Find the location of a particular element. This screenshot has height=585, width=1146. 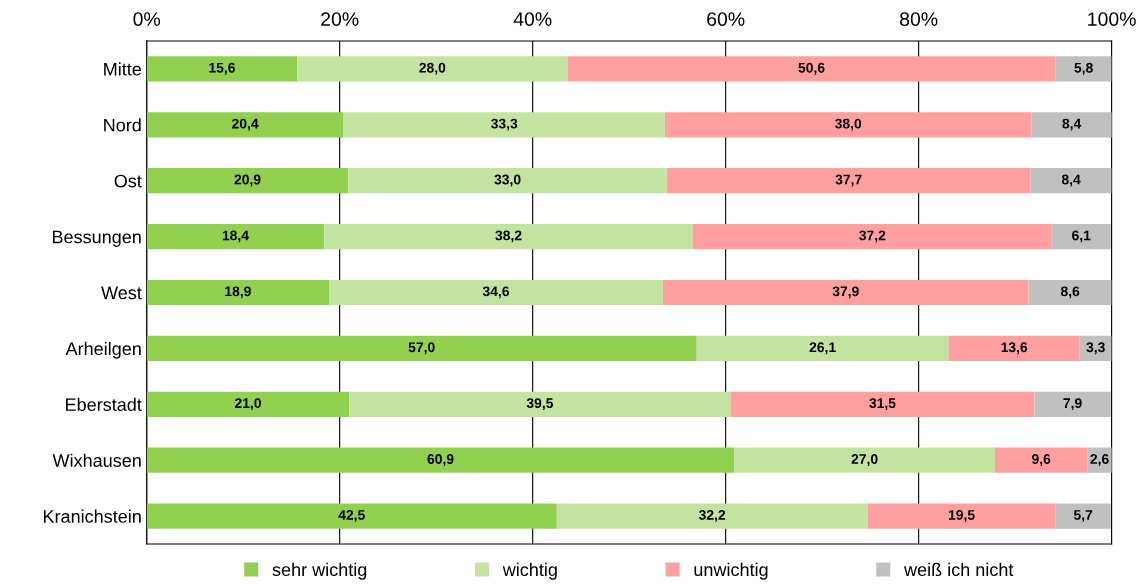

text: 20,9 is located at coordinates (247, 180).